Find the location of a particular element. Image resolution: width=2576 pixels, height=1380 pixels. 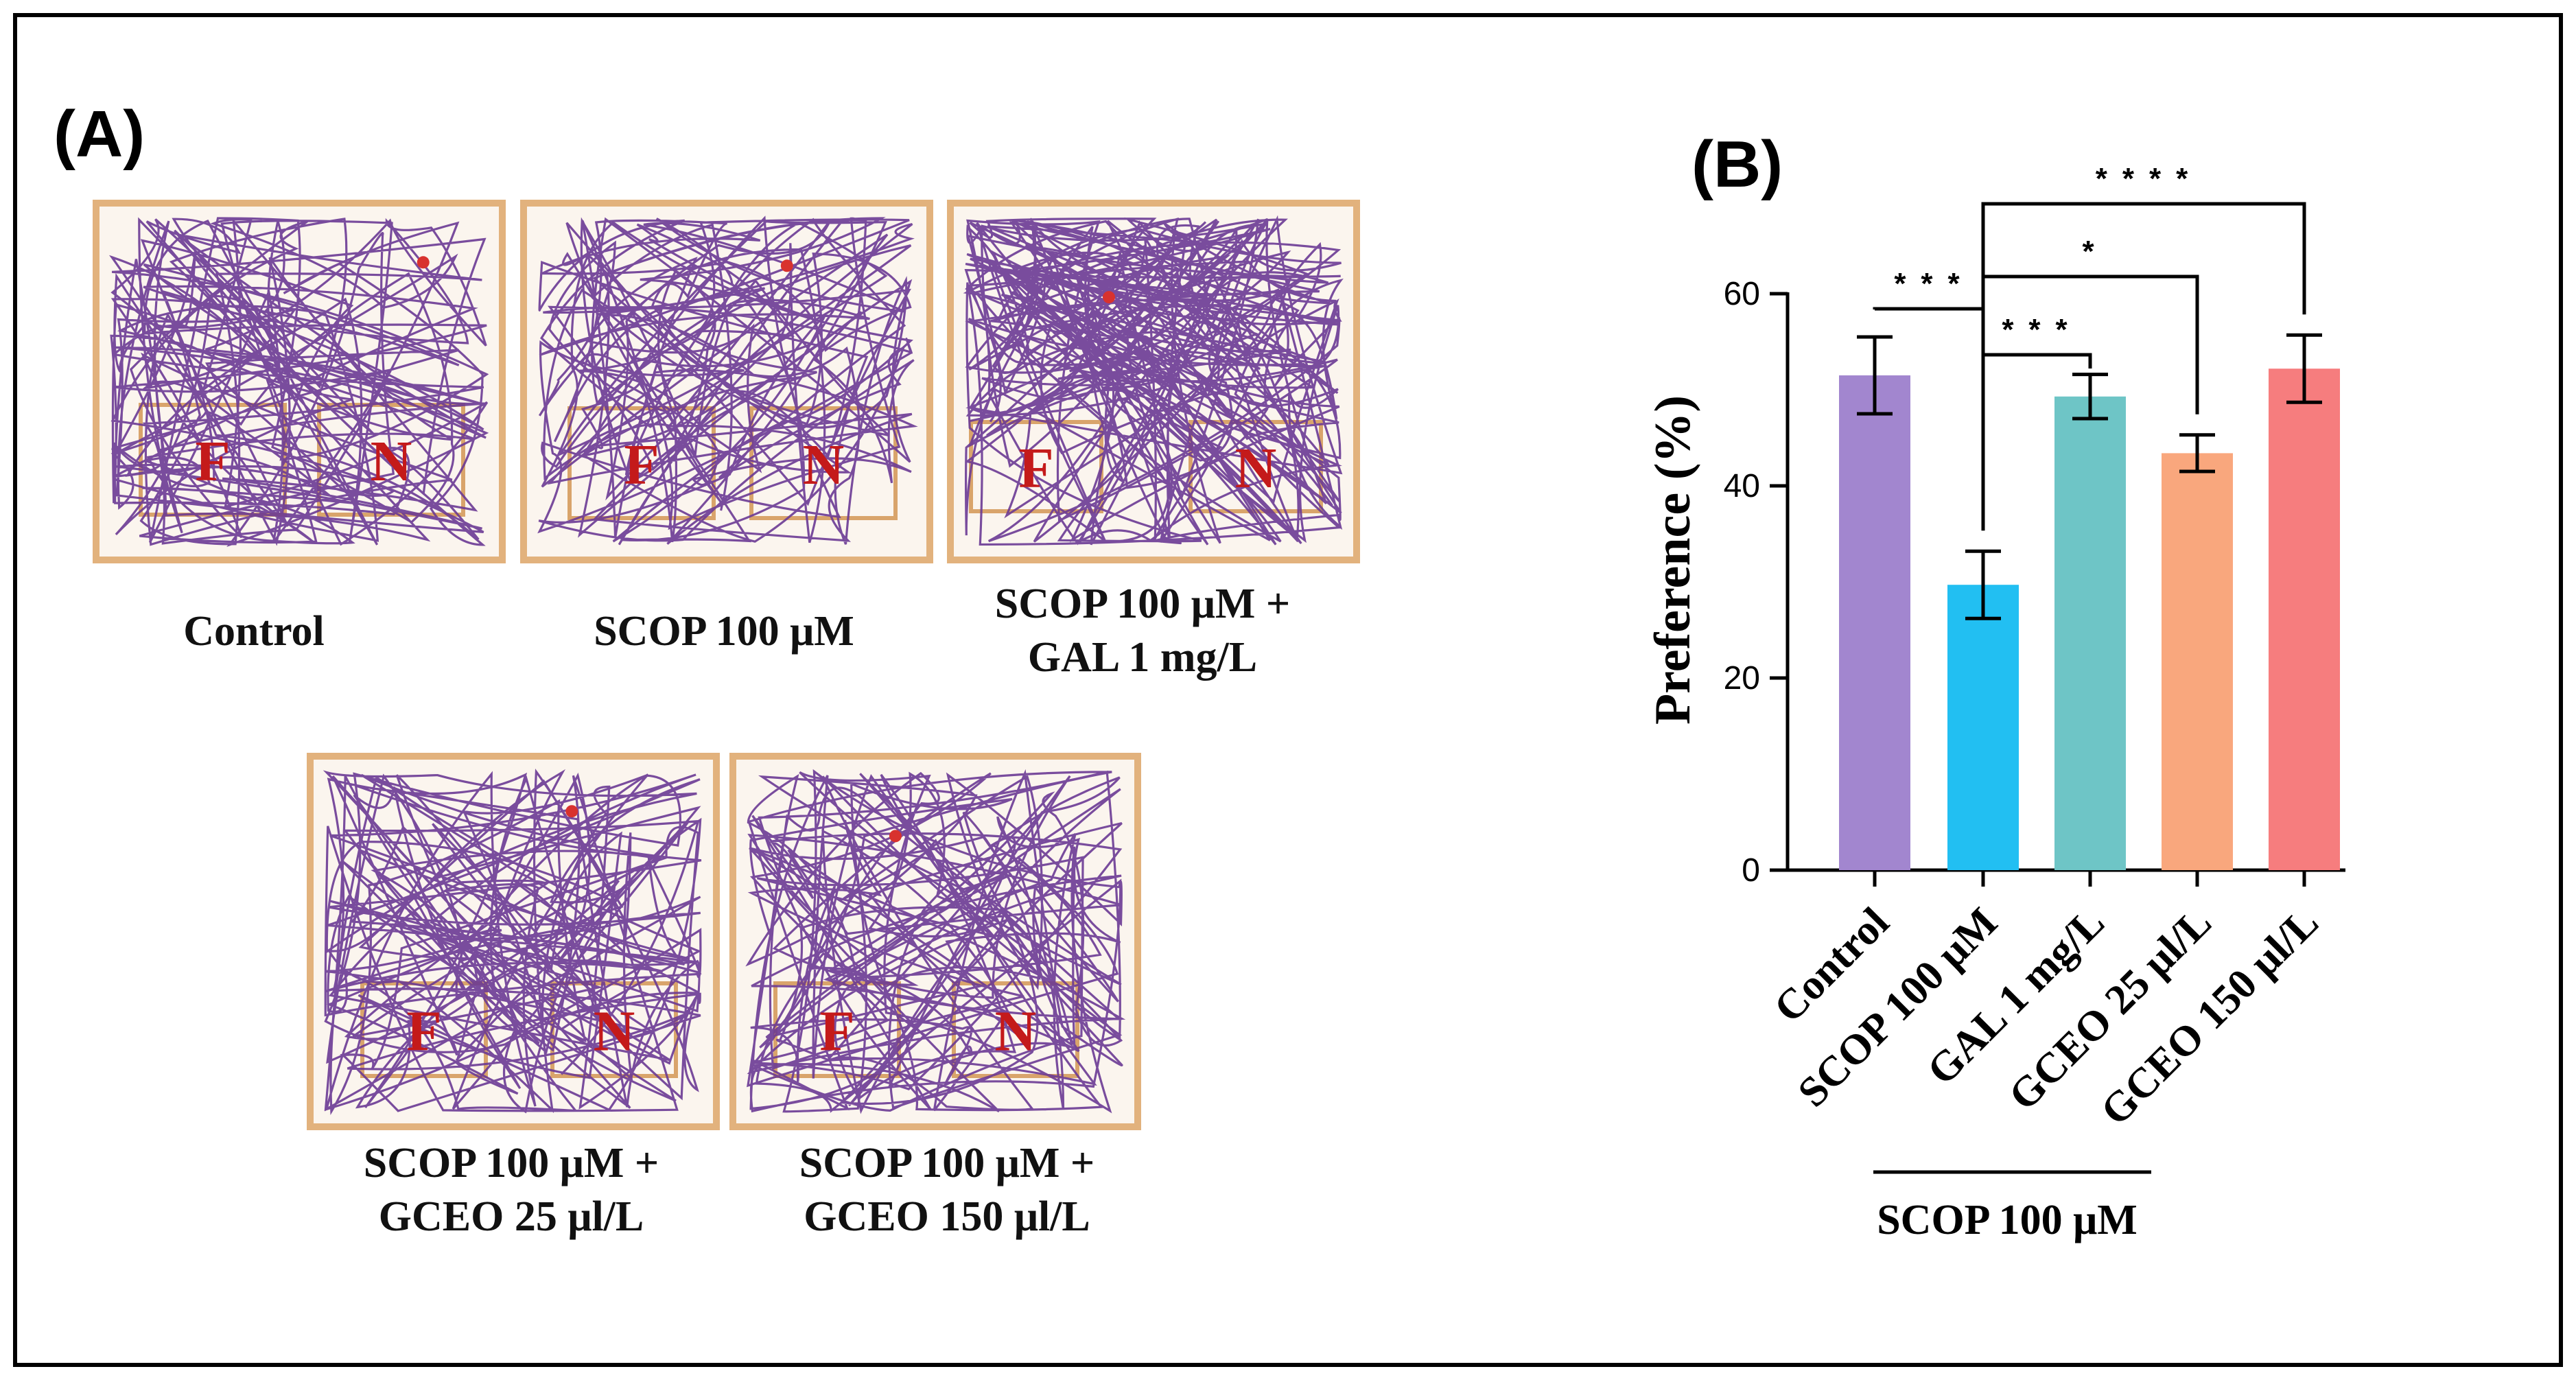

y-tick-label: 60 is located at coordinates (1742, 294).